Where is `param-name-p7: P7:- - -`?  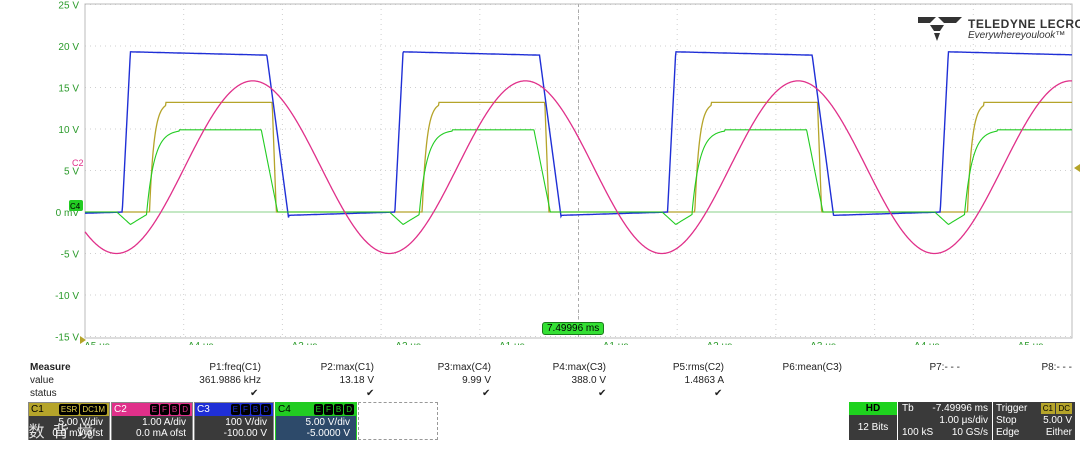
param-name-p7: P7:- - - is located at coordinates (944, 367).